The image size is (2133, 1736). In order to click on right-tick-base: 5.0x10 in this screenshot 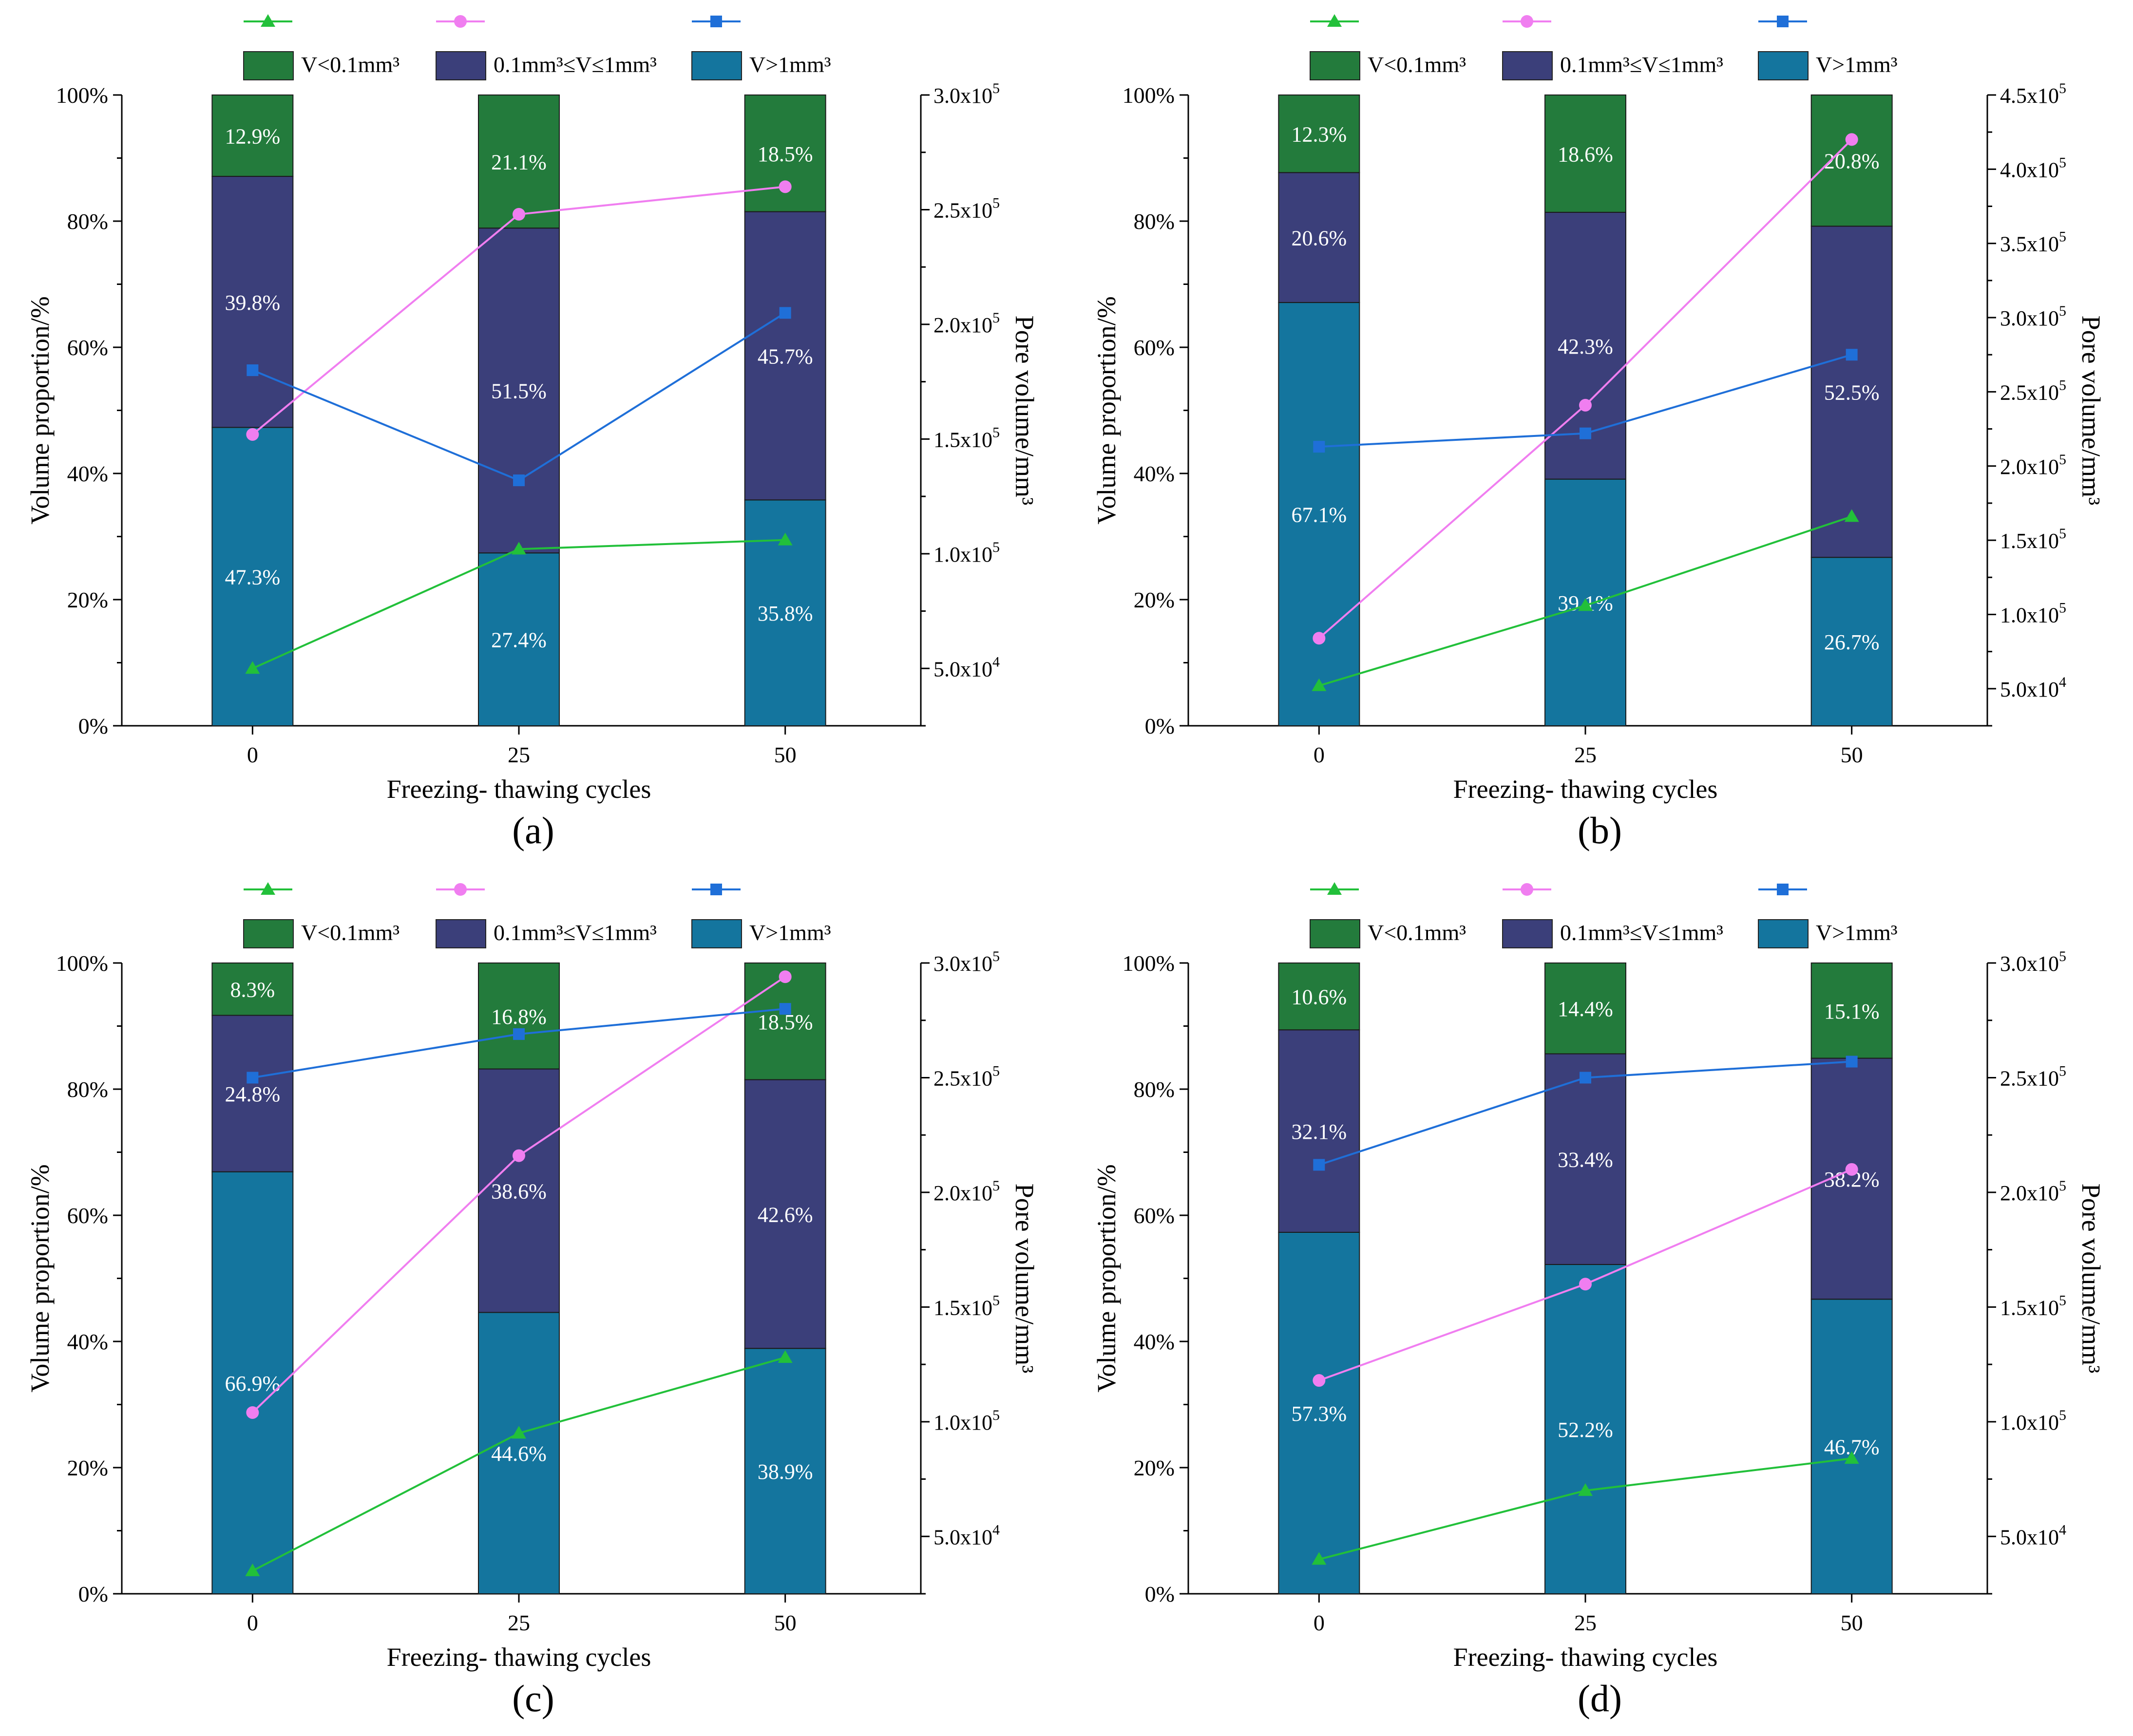, I will do `click(2029, 689)`.